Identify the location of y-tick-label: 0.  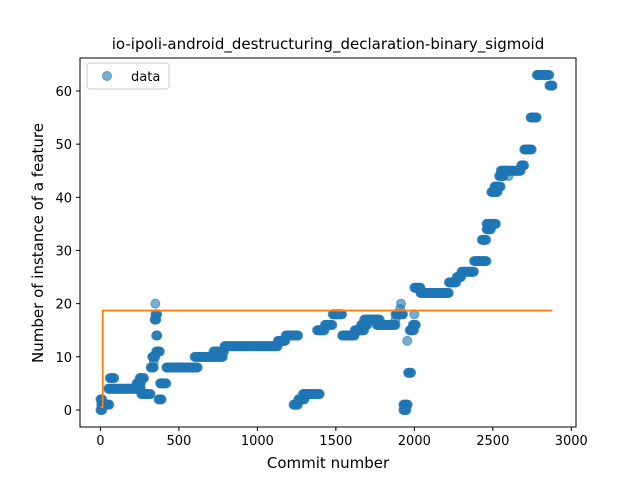
(68, 411).